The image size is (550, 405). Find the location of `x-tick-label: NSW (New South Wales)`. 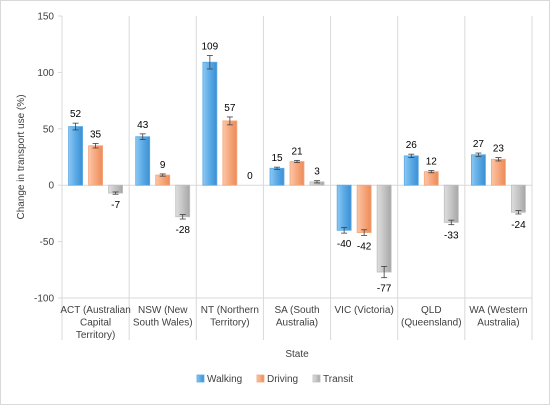

x-tick-label: NSW (New South Wales) is located at coordinates (163, 317).